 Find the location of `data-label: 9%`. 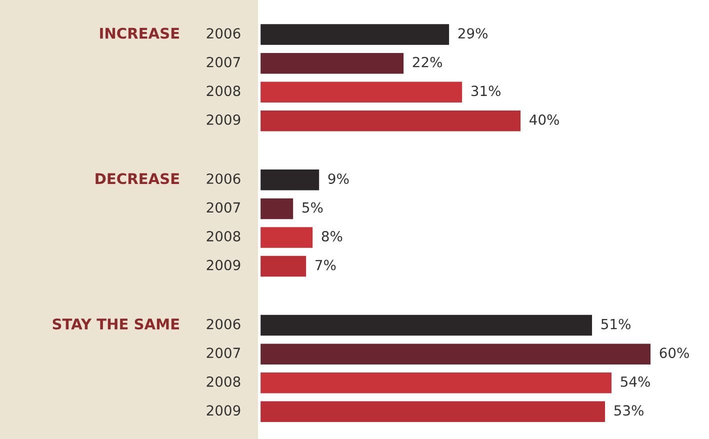

data-label: 9% is located at coordinates (338, 178).